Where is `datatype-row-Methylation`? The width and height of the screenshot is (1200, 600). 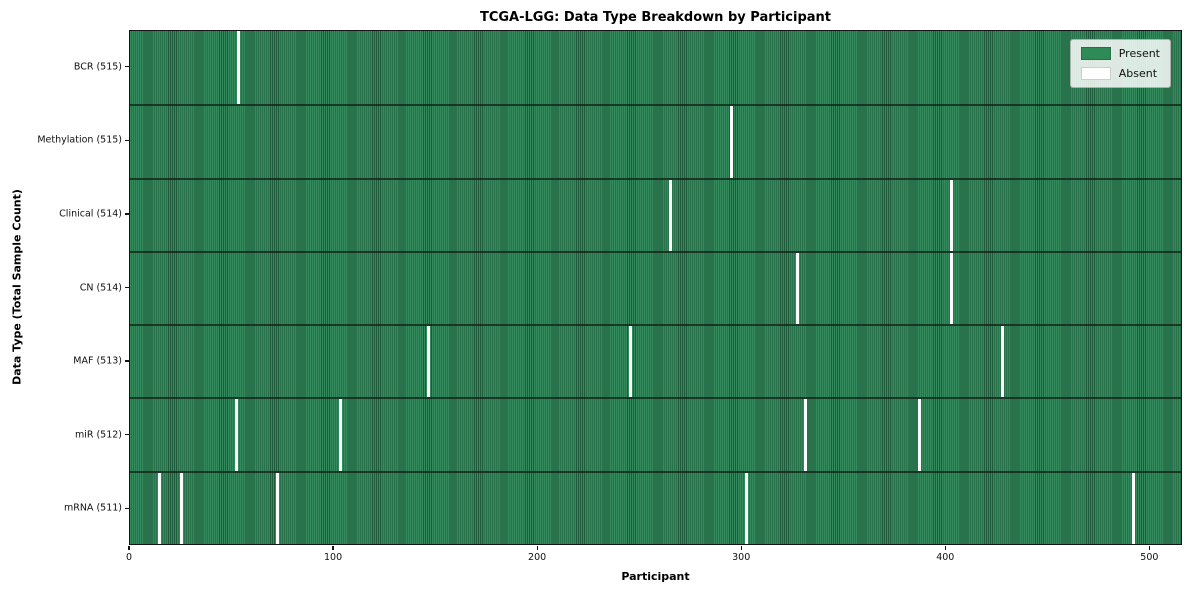 datatype-row-Methylation is located at coordinates (655, 141).